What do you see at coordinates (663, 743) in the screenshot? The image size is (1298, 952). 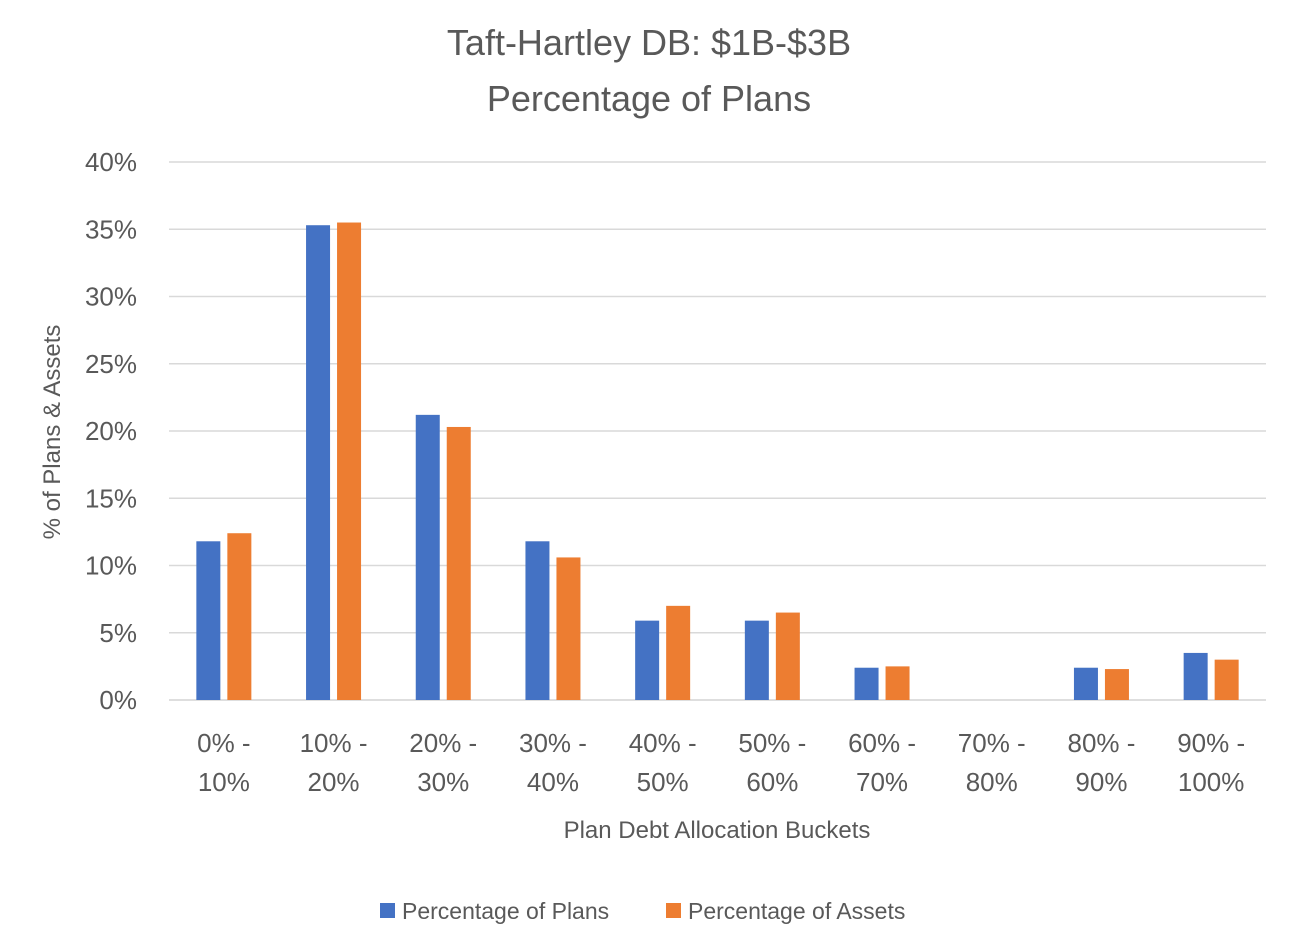 I see `x-tick-label: 40% -` at bounding box center [663, 743].